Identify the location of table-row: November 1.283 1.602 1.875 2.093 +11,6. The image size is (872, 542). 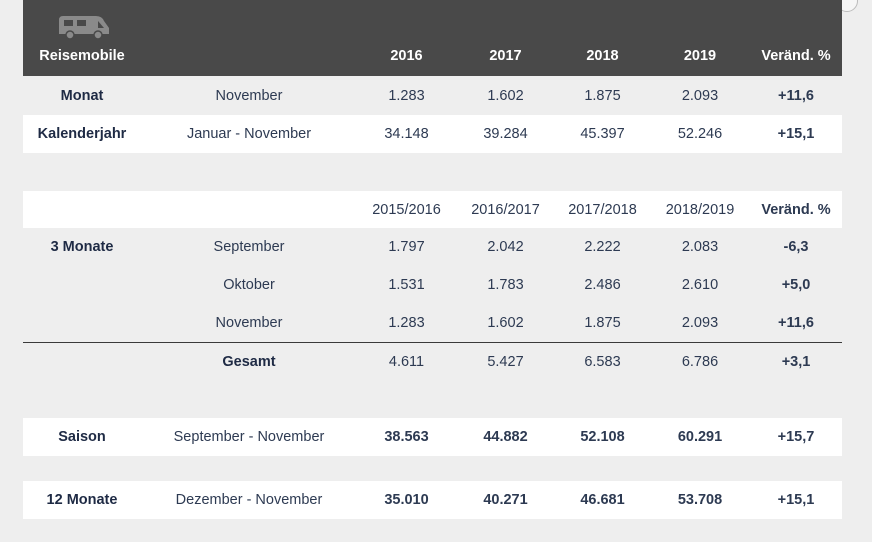
(432, 323).